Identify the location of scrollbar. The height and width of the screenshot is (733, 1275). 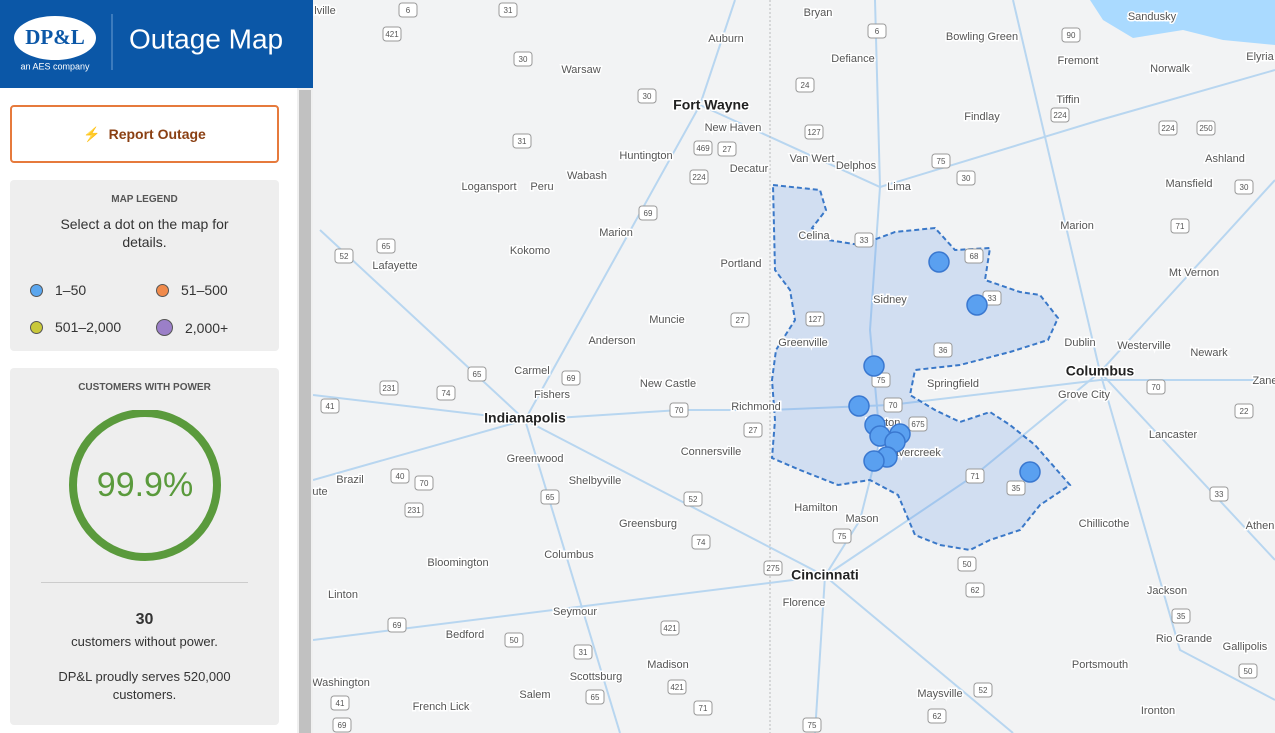
(305, 410).